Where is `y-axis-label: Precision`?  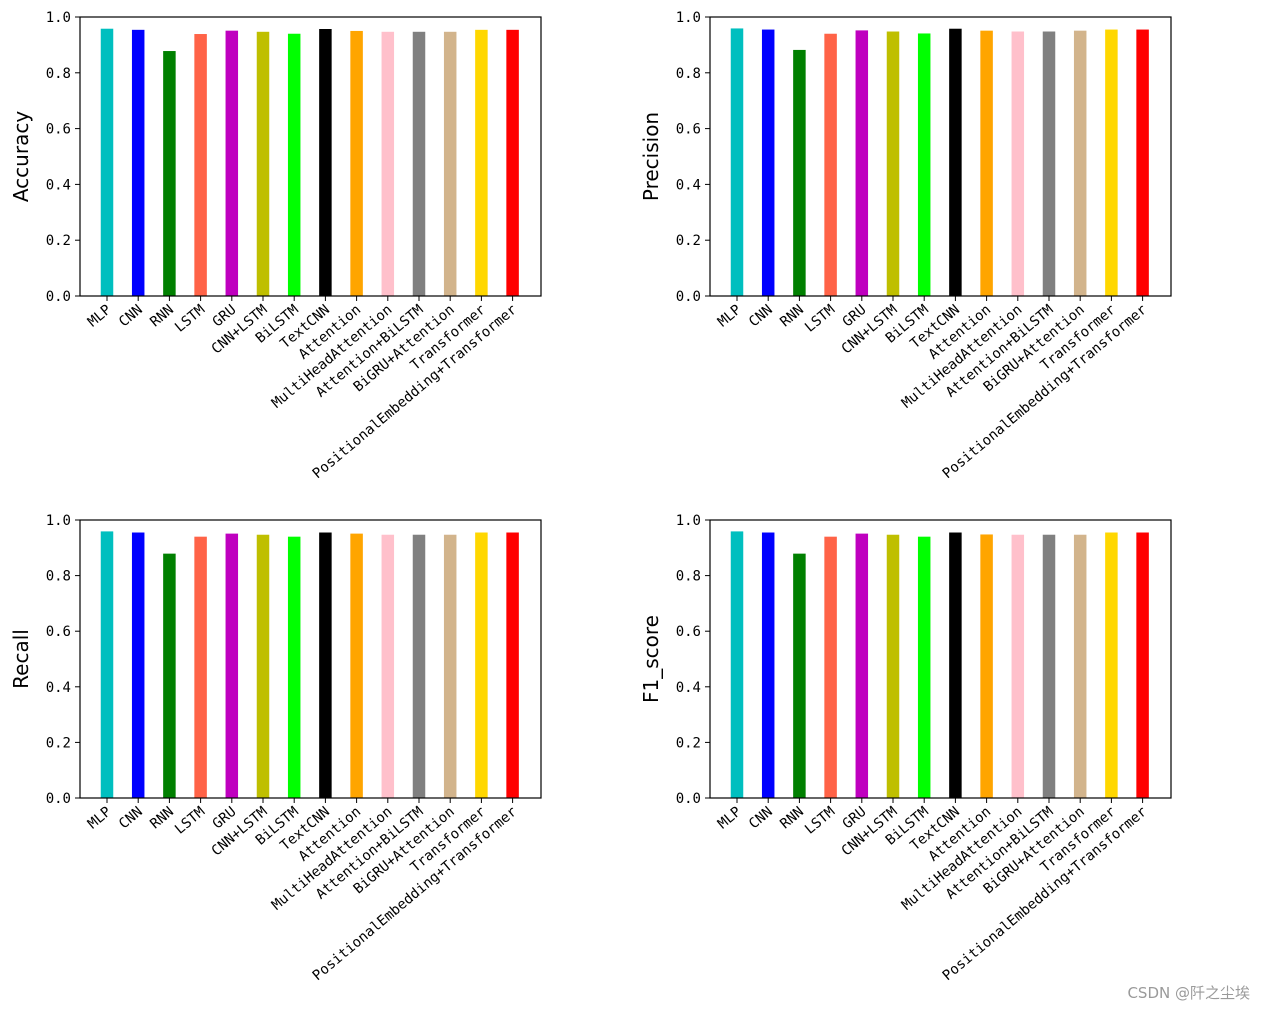 y-axis-label: Precision is located at coordinates (651, 156).